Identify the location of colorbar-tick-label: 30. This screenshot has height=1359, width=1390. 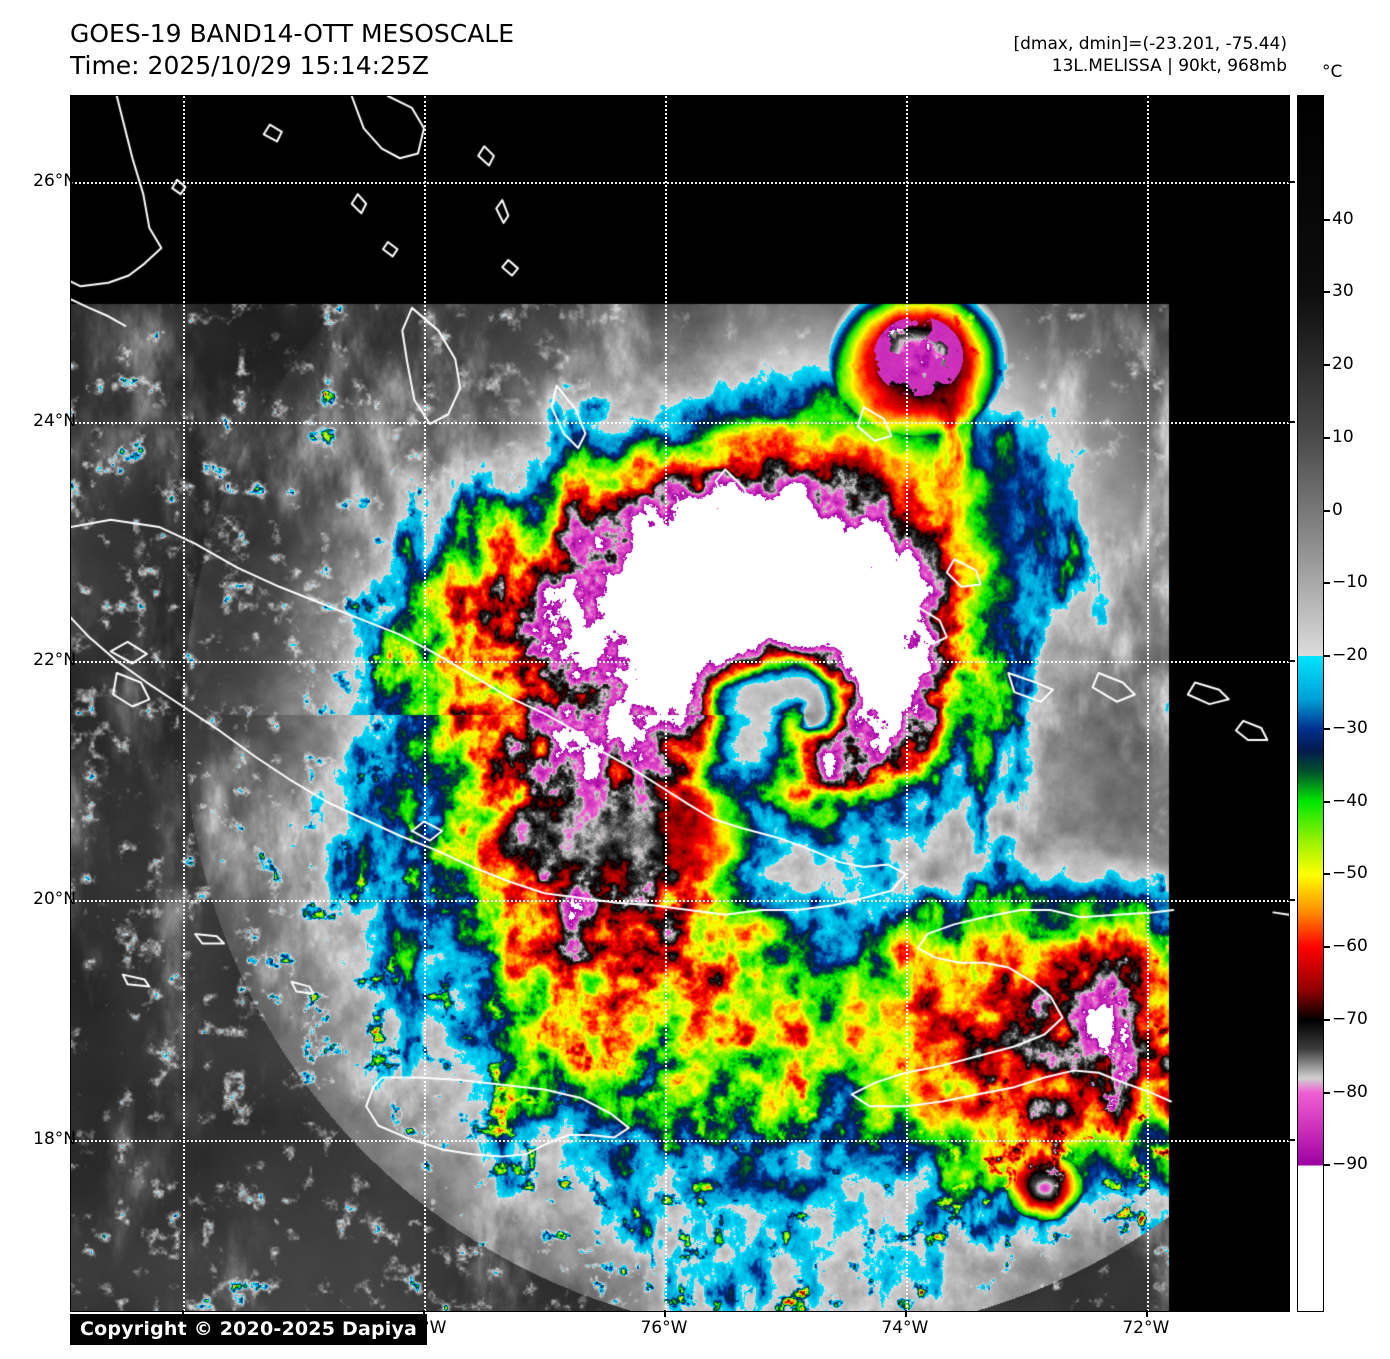
(1343, 291).